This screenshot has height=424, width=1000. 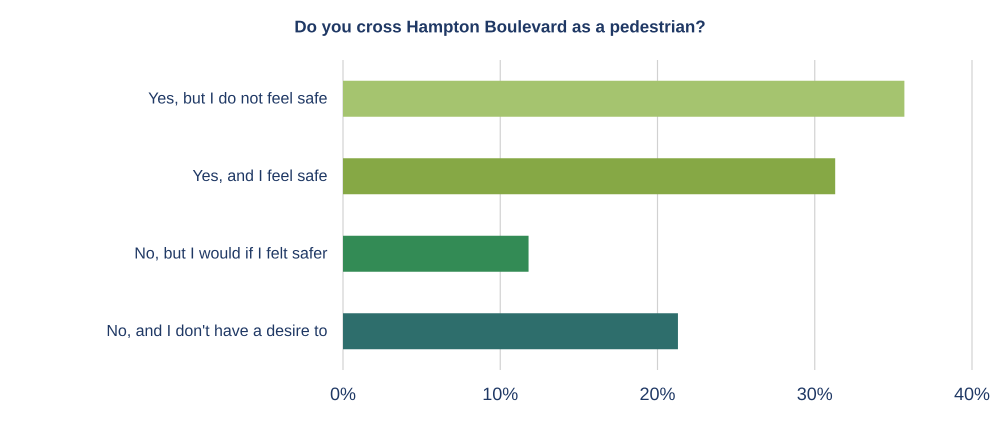 What do you see at coordinates (972, 394) in the screenshot?
I see `x-tick-label: 40%` at bounding box center [972, 394].